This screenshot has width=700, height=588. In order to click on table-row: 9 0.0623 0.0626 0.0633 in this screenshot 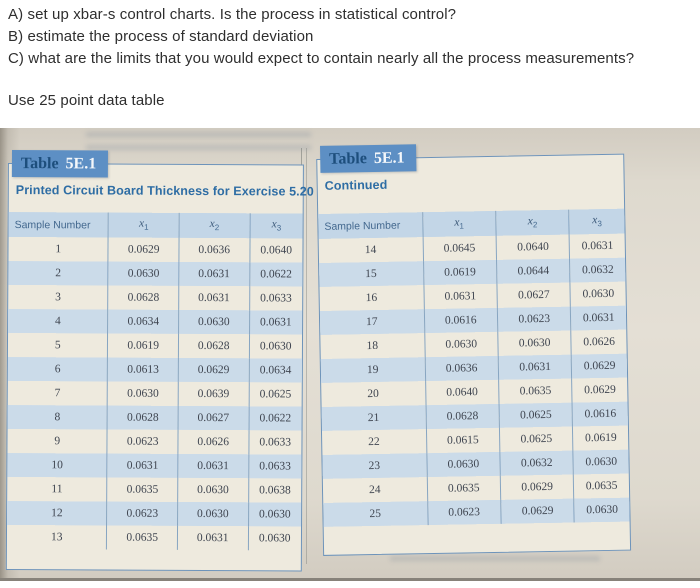, I will do `click(154, 442)`.